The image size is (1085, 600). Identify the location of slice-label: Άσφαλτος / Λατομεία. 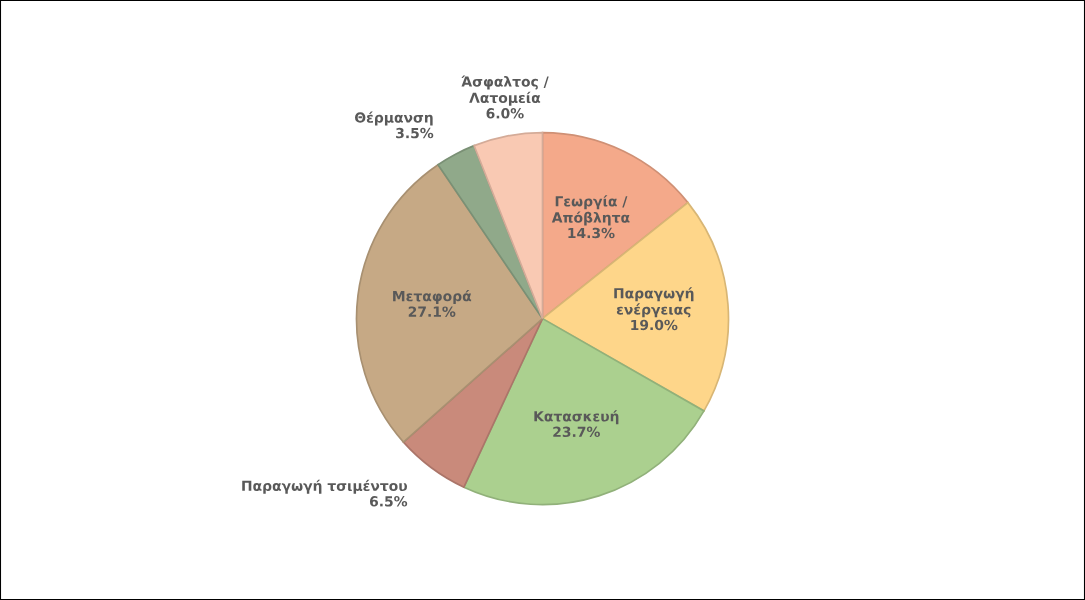
(505, 90).